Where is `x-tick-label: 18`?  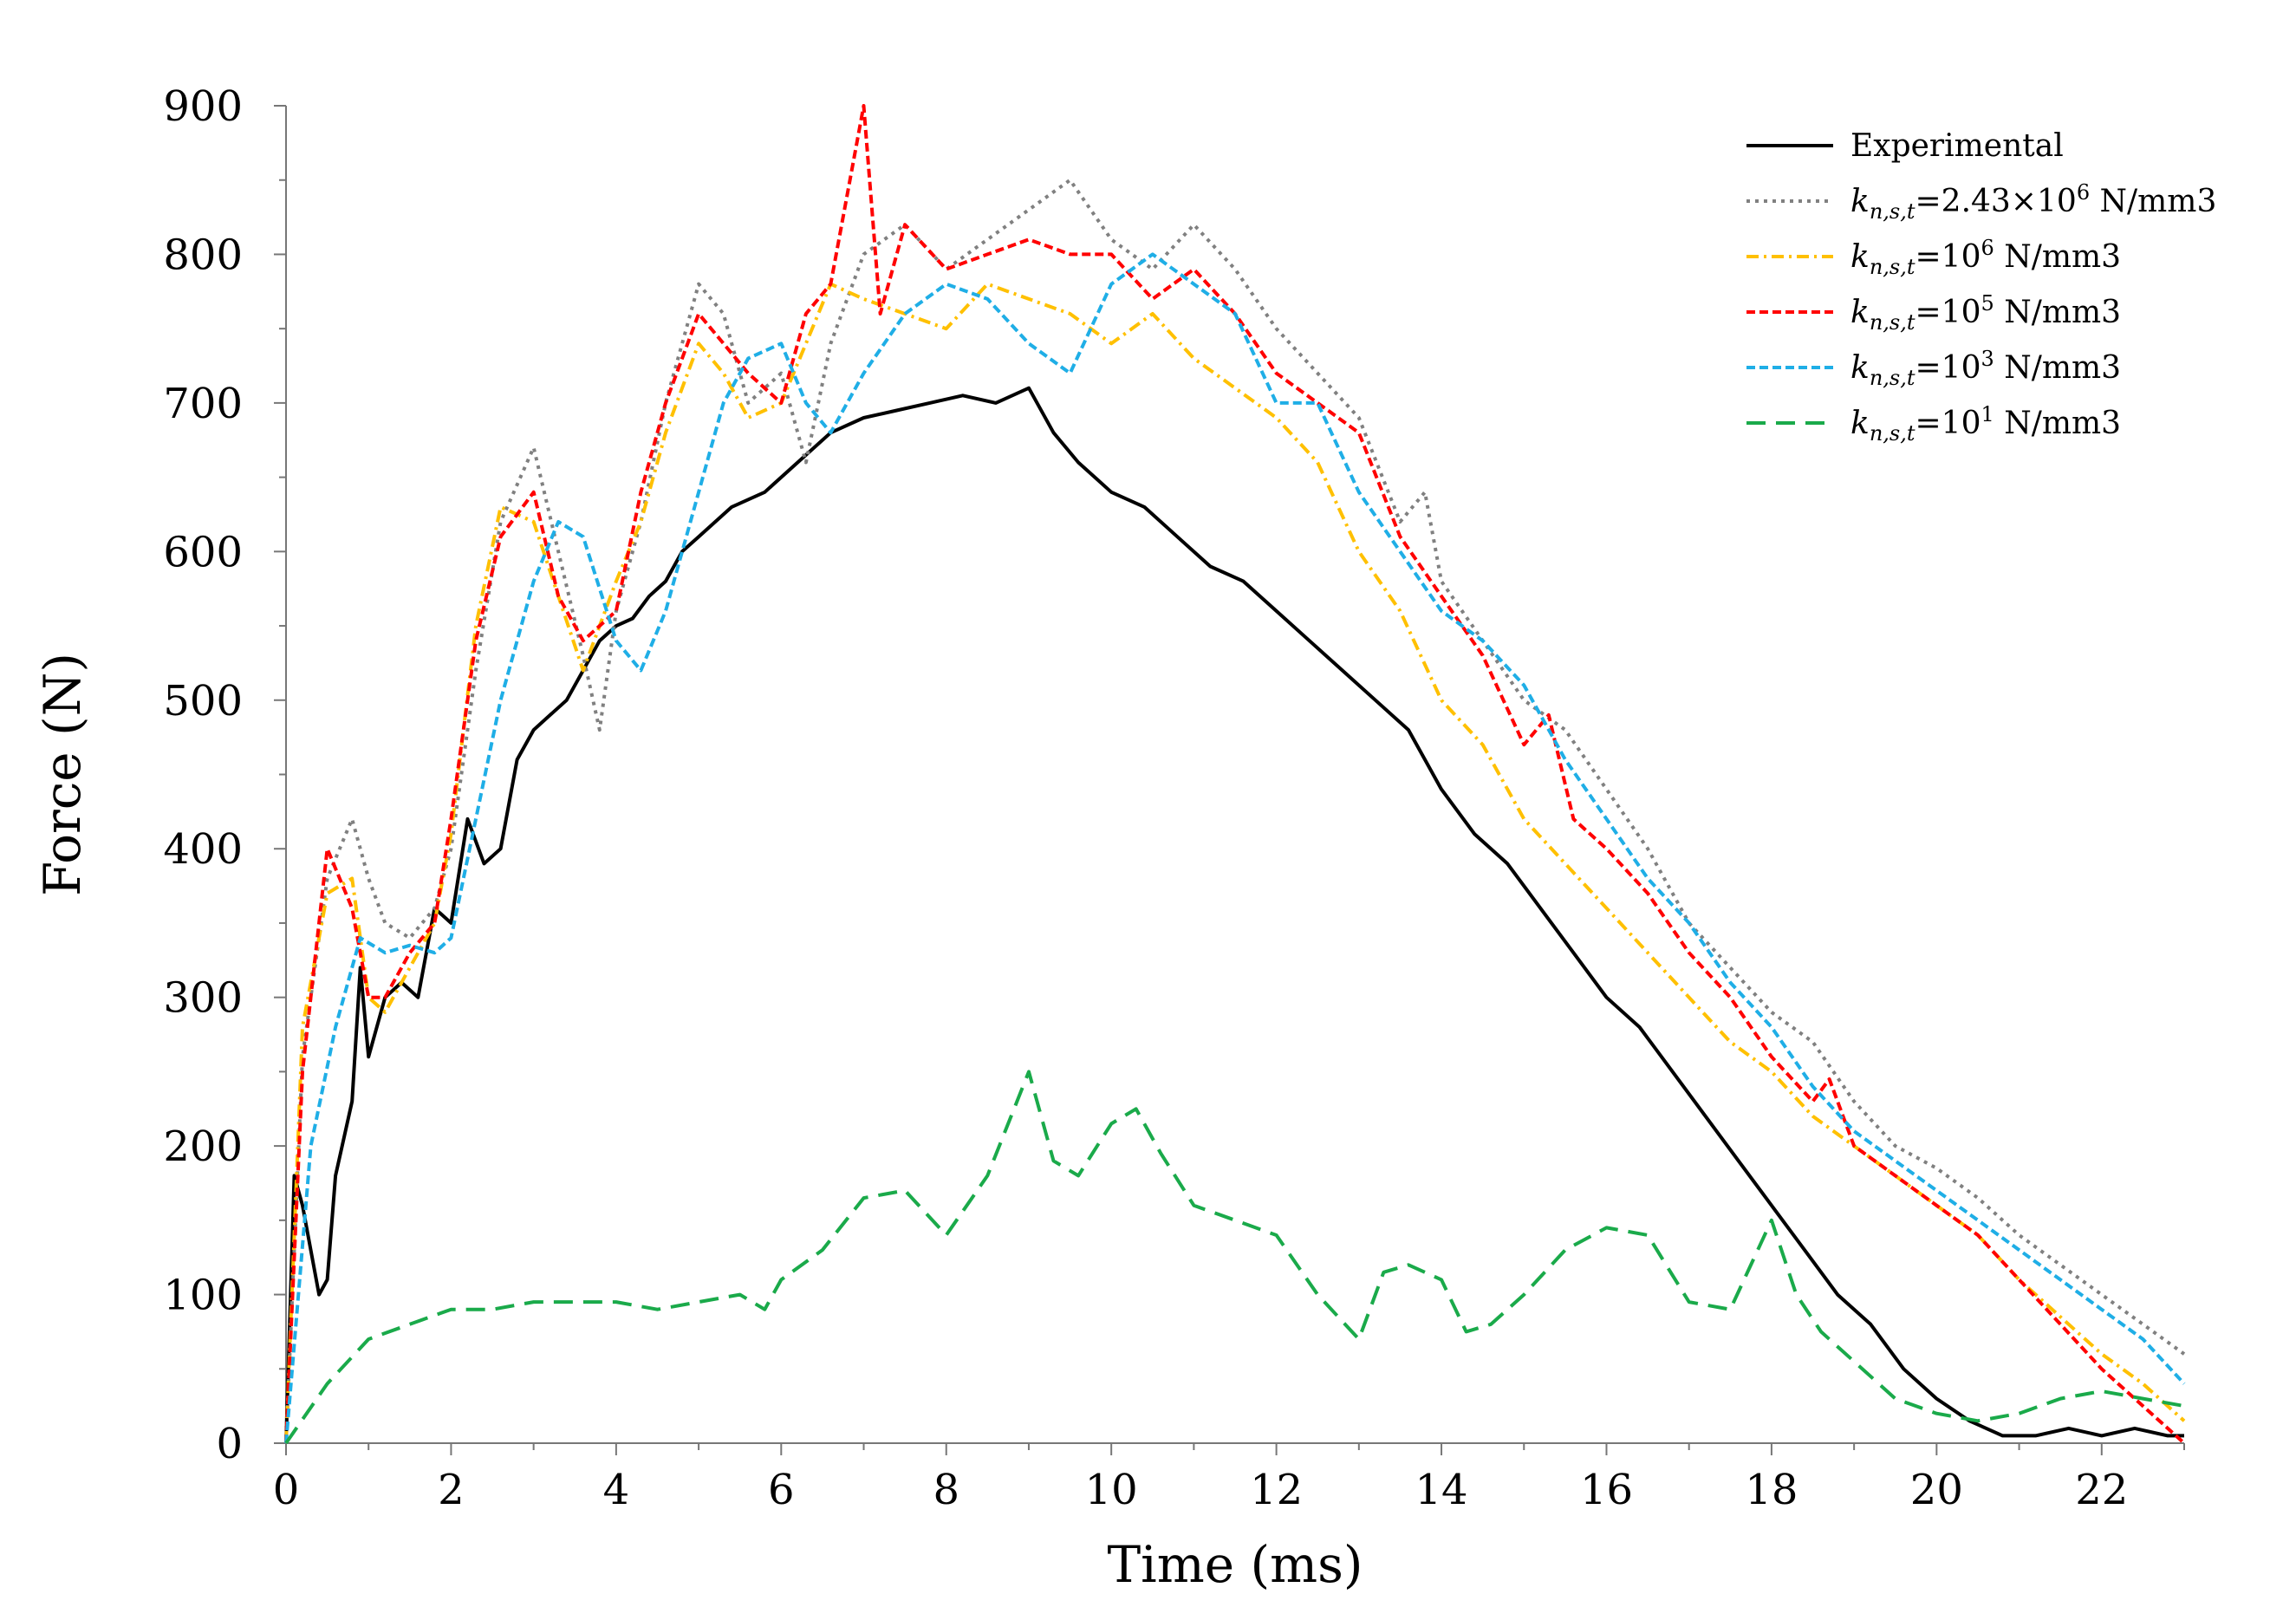 x-tick-label: 18 is located at coordinates (1771, 1490).